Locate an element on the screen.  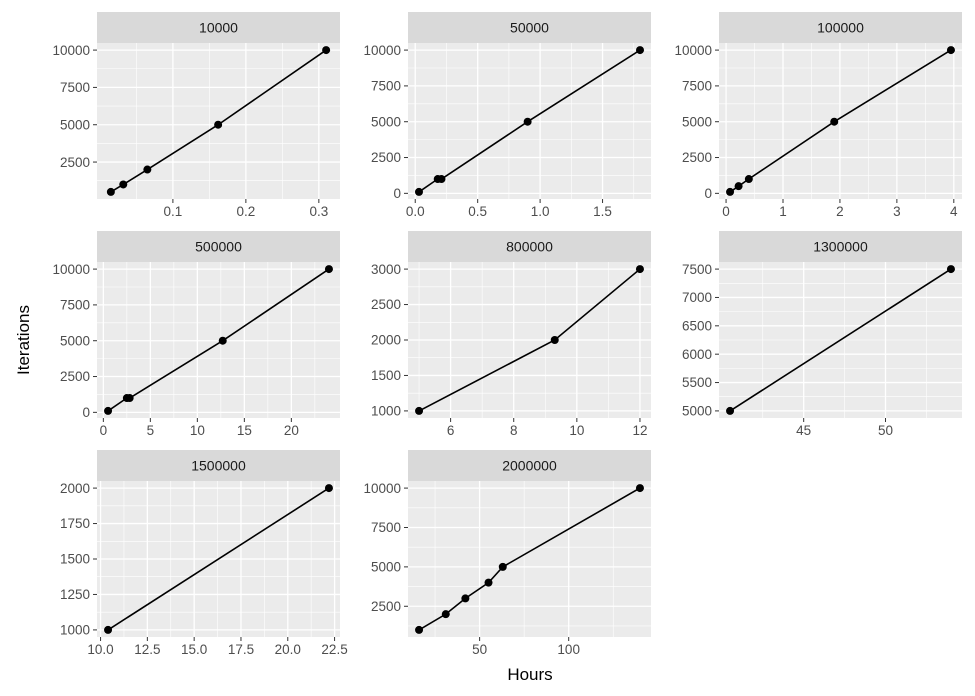
x-tick-label: 0 is located at coordinates (104, 430).